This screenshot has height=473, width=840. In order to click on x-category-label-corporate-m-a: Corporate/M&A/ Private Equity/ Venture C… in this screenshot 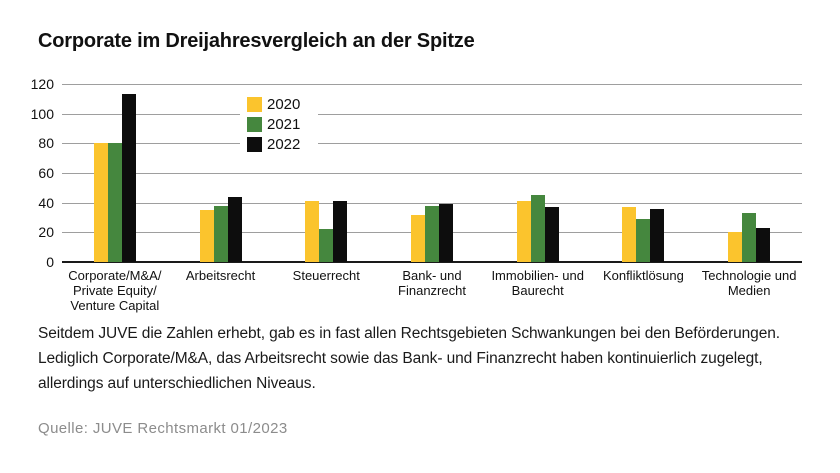, I will do `click(115, 290)`.